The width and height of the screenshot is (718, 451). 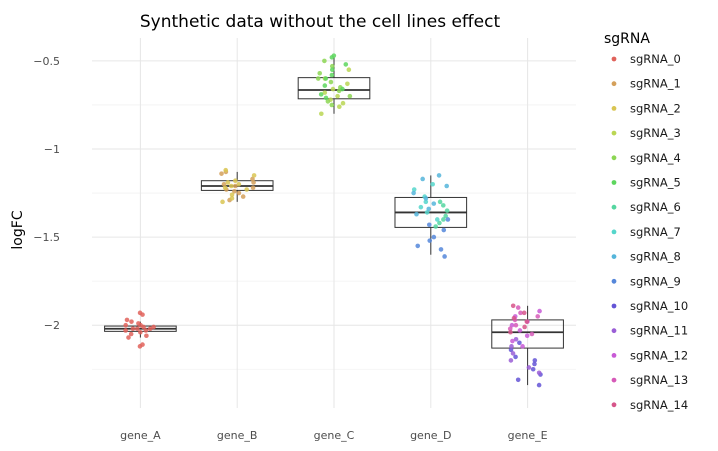 I want to click on x-tick-label: gene_A, so click(x=140, y=435).